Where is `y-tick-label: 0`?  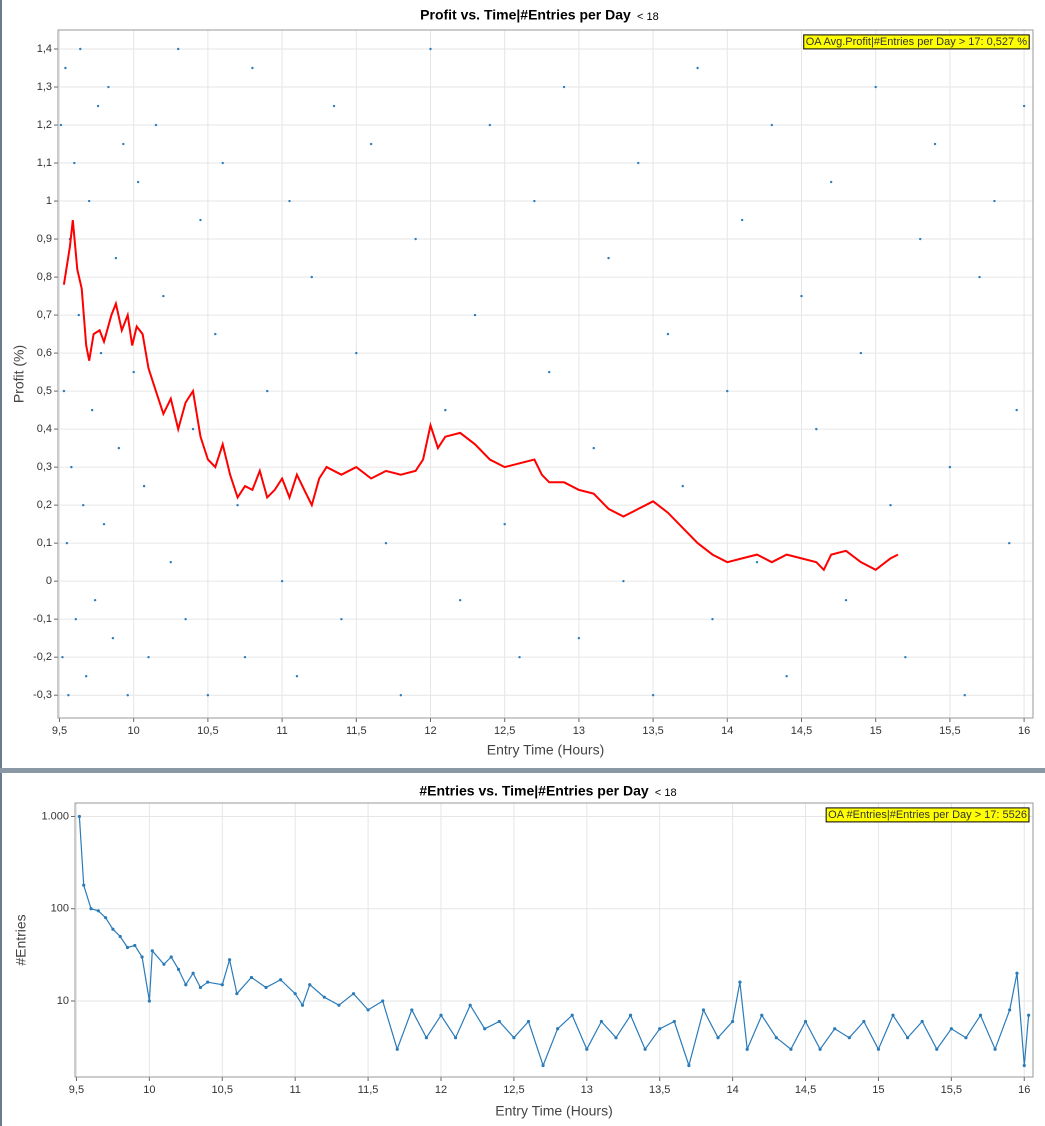 y-tick-label: 0 is located at coordinates (49, 581).